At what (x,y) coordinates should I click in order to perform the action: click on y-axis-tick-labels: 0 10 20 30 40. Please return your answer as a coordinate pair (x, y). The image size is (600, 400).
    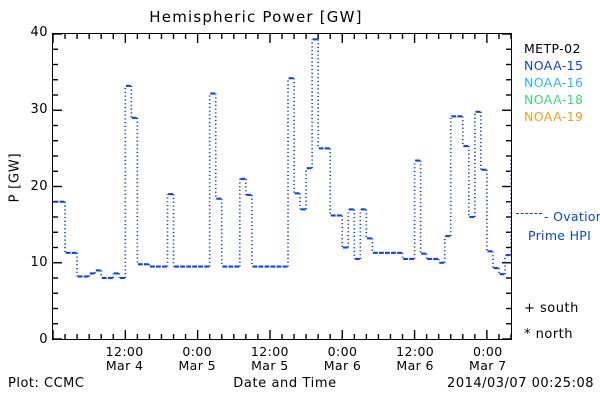
    Looking at the image, I should click on (31, 186).